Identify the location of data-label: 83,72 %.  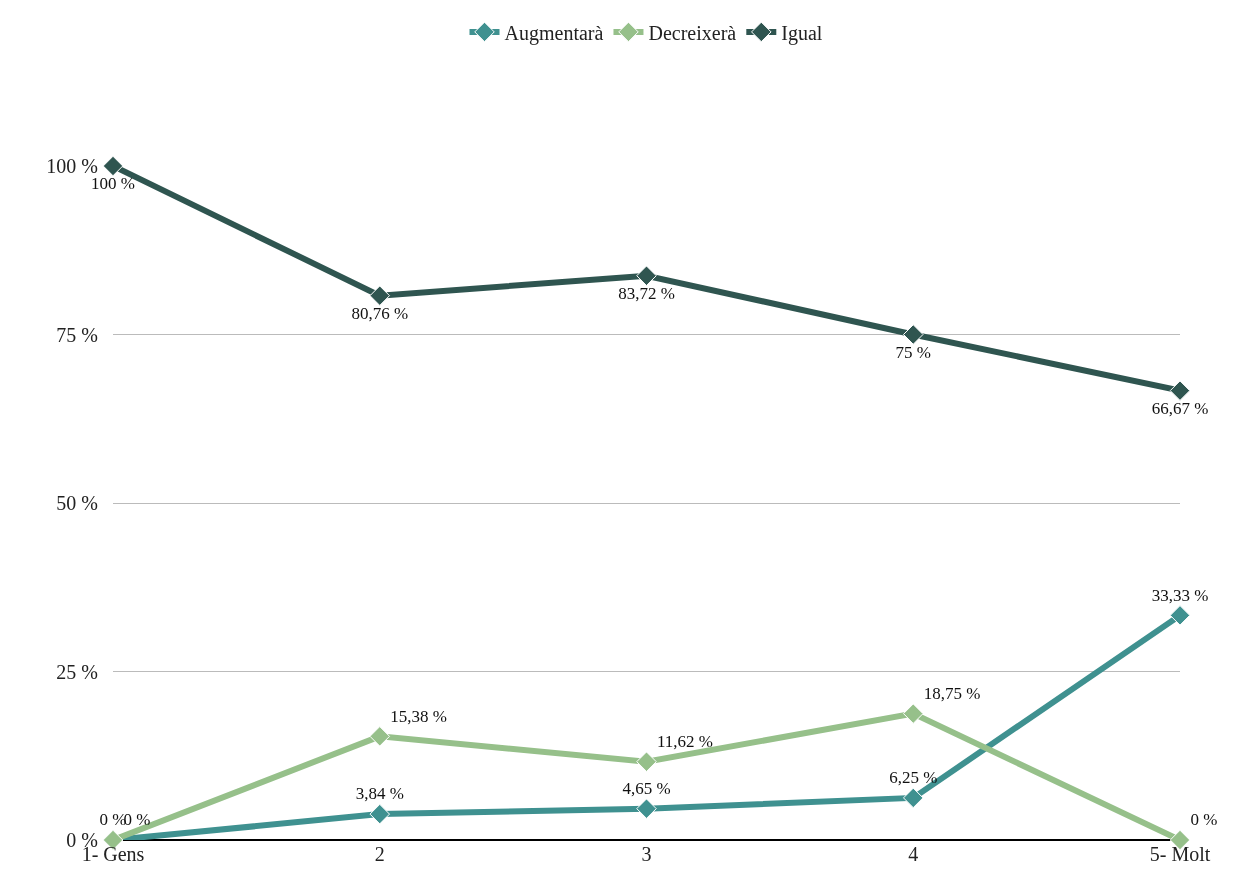
(646, 293).